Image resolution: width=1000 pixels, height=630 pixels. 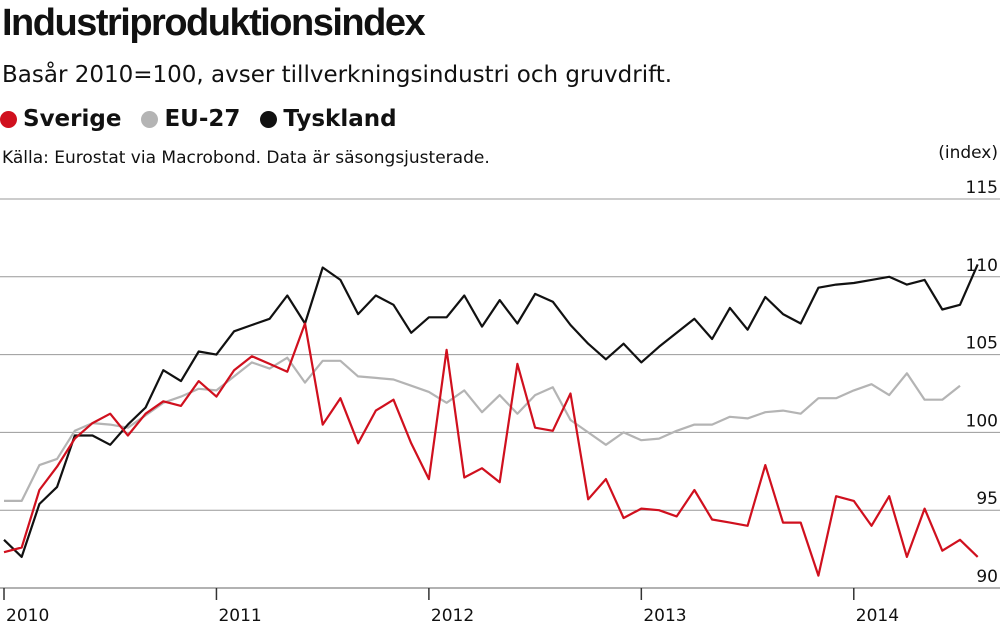 I want to click on y-tick-label-95: 95, so click(x=987, y=499).